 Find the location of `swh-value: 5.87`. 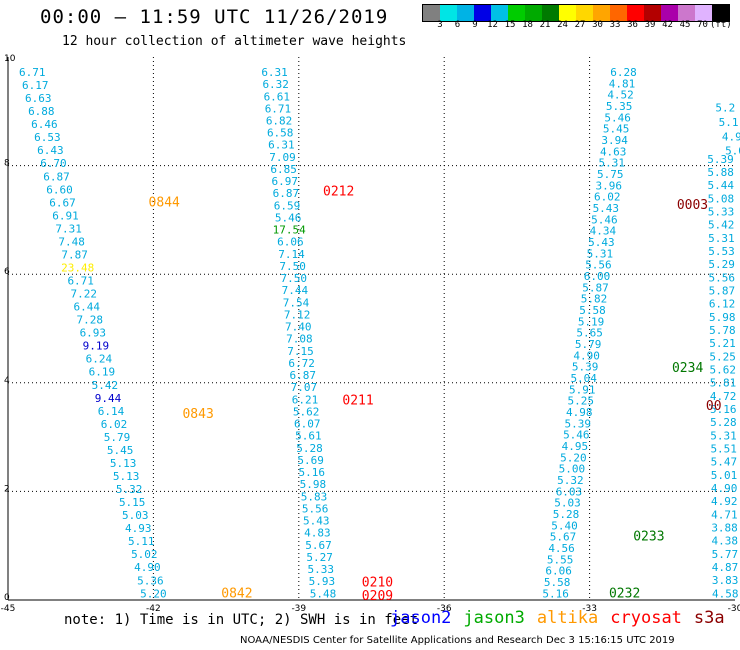

swh-value: 5.87 is located at coordinates (595, 287).